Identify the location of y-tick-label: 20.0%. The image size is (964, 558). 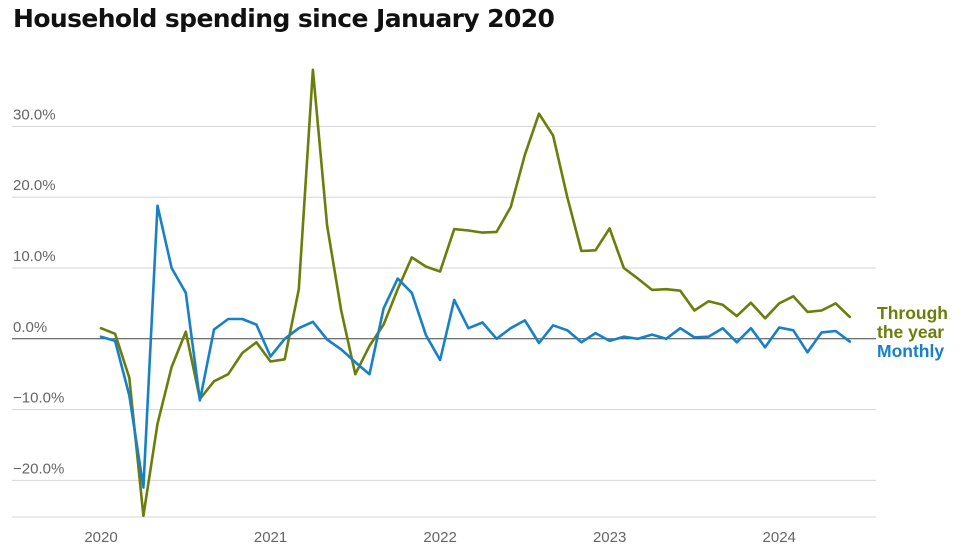
(34, 185).